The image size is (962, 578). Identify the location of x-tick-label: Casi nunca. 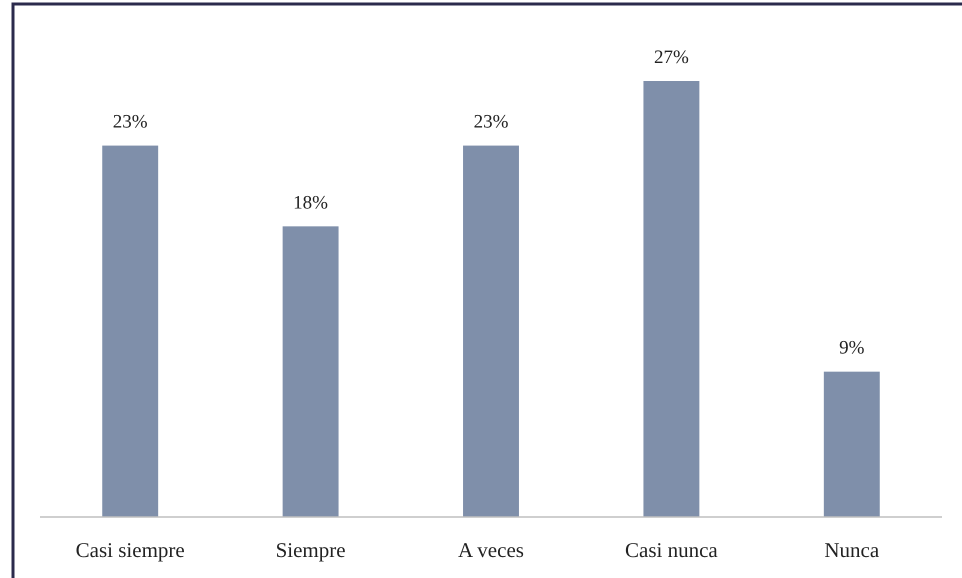
(671, 550).